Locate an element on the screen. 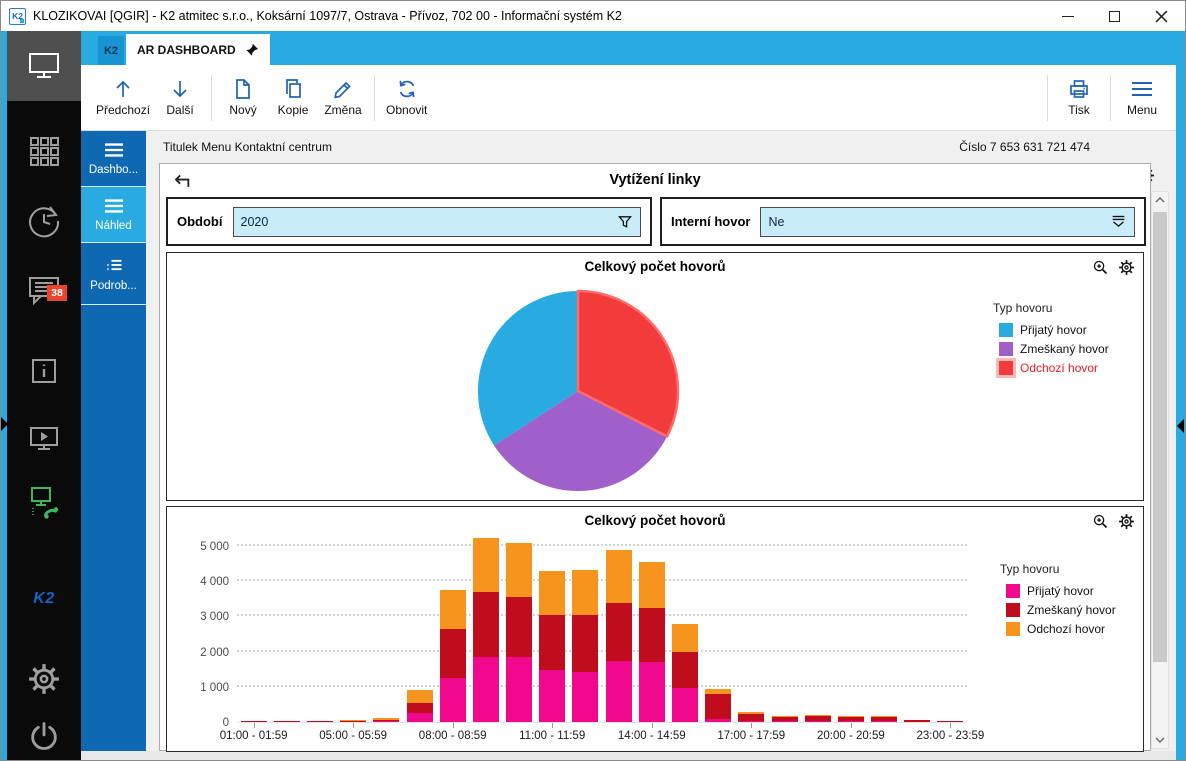  arrow-up-icon is located at coordinates (123, 88).